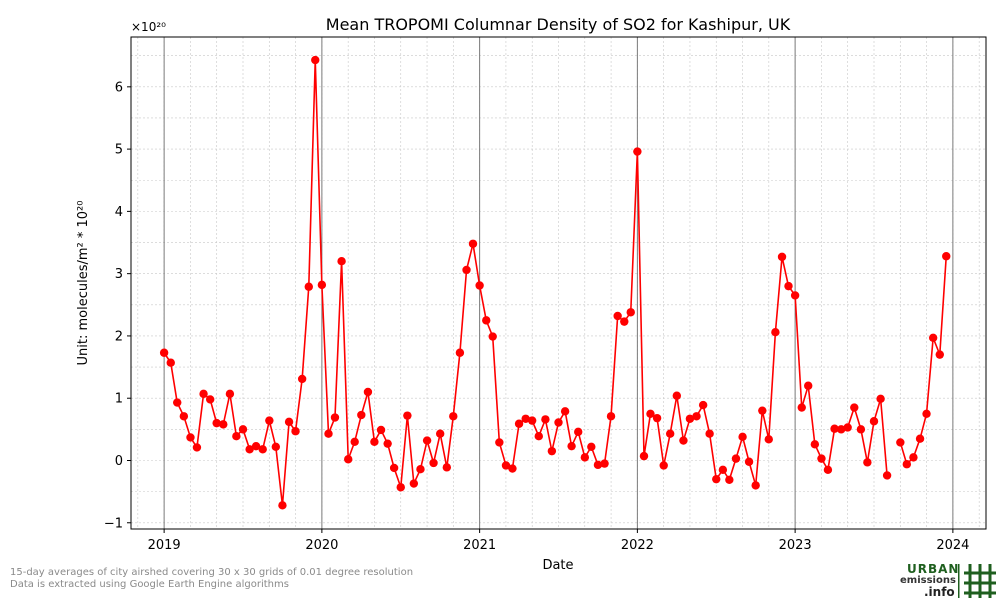 This screenshot has height=600, width=1000. I want to click on logo-grid-icon, so click(977, 581).